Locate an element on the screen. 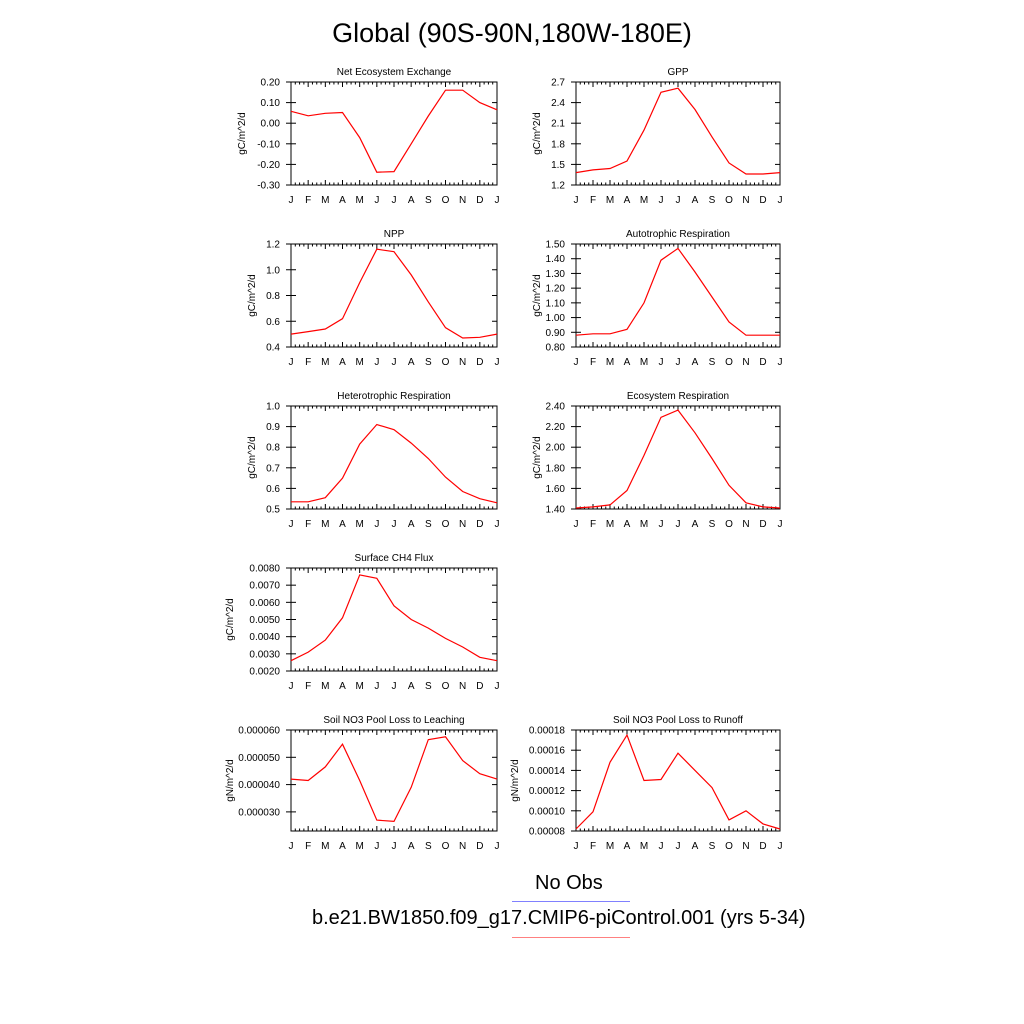 The height and width of the screenshot is (1024, 1024). y-tick-label: 0.00008 is located at coordinates (547, 832).